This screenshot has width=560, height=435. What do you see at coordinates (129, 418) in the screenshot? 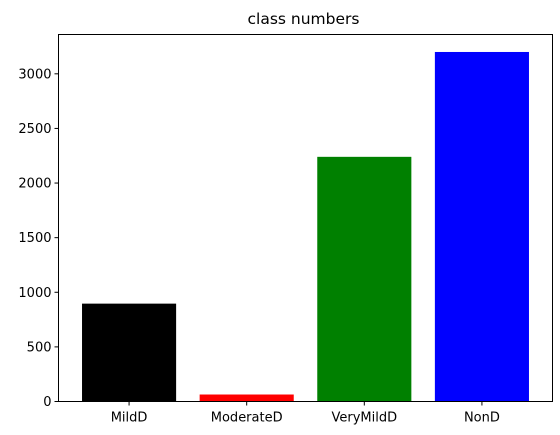
I see `x-tick-label-mildd: MildD` at bounding box center [129, 418].